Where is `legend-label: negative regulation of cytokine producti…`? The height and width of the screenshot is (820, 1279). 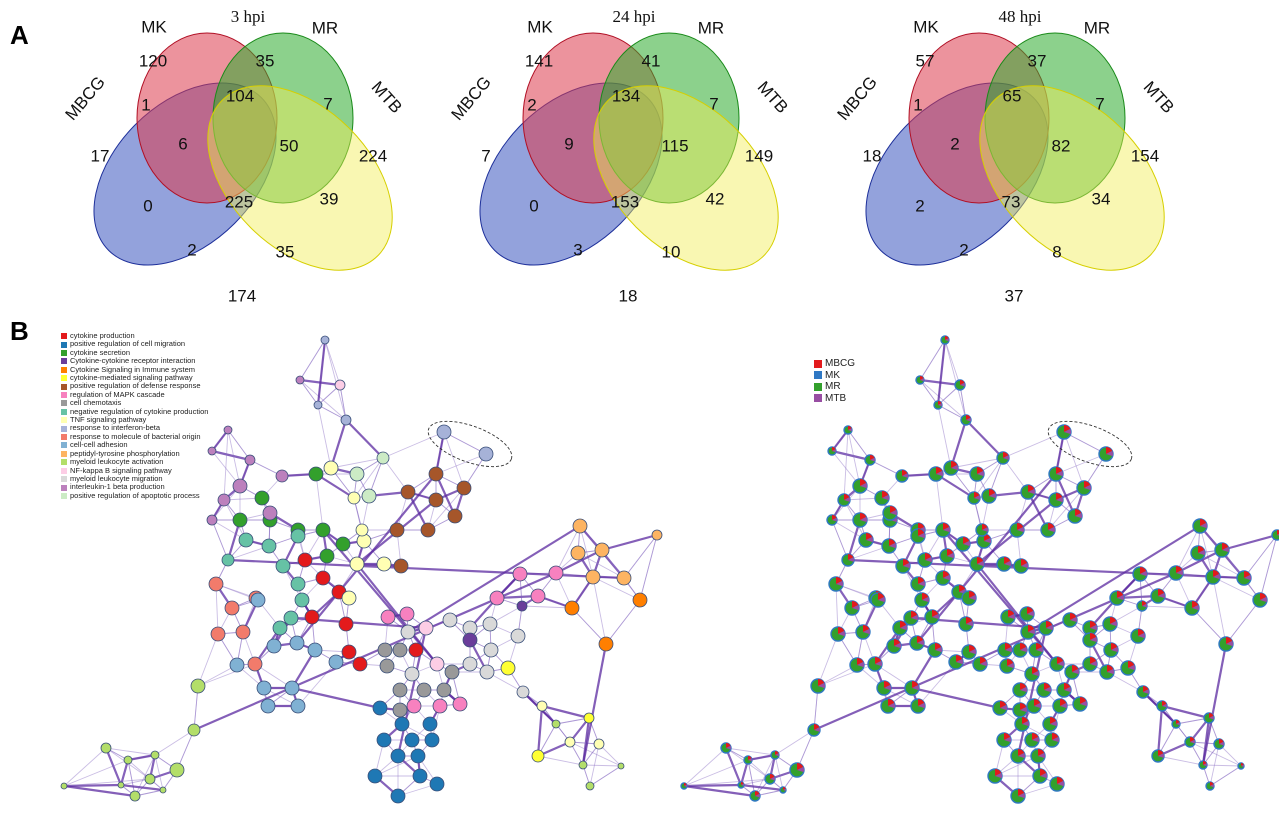
legend-label: negative regulation of cytokine producti… is located at coordinates (139, 411).